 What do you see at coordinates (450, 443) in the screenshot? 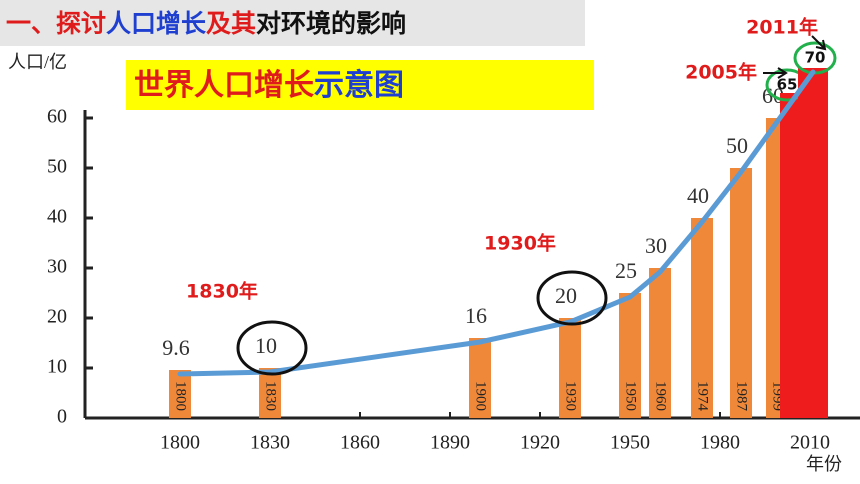
I see `x-tick-label: 1890` at bounding box center [450, 443].